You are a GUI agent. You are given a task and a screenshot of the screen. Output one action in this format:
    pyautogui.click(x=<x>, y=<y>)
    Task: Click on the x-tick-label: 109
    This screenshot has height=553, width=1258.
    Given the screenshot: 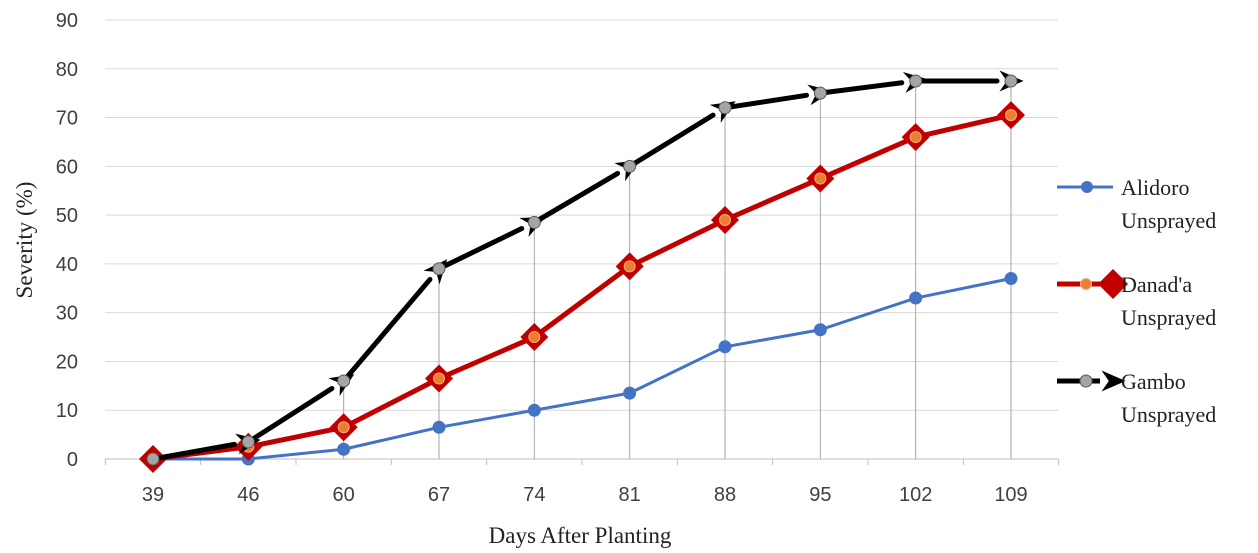 What is the action you would take?
    pyautogui.click(x=1010, y=495)
    